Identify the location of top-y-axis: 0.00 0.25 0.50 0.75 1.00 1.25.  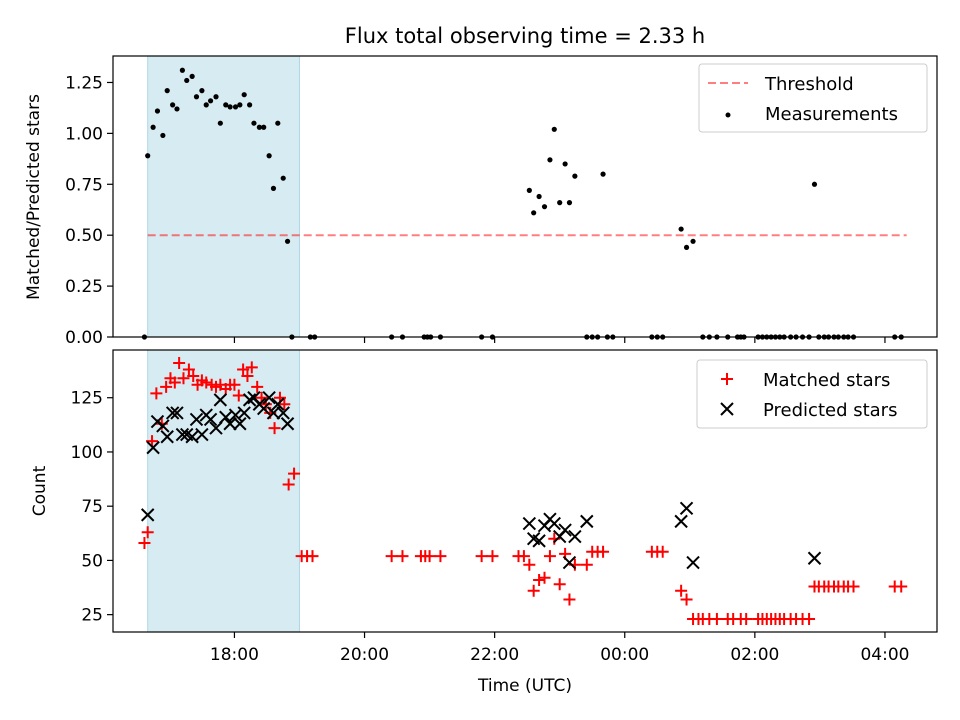
(89, 210).